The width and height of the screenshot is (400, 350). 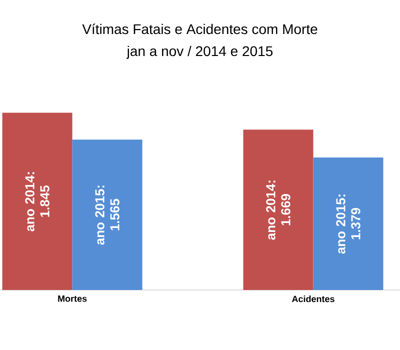 What do you see at coordinates (200, 29) in the screenshot?
I see `chart-title: Vítimas Fatais e Acidentes com Morte` at bounding box center [200, 29].